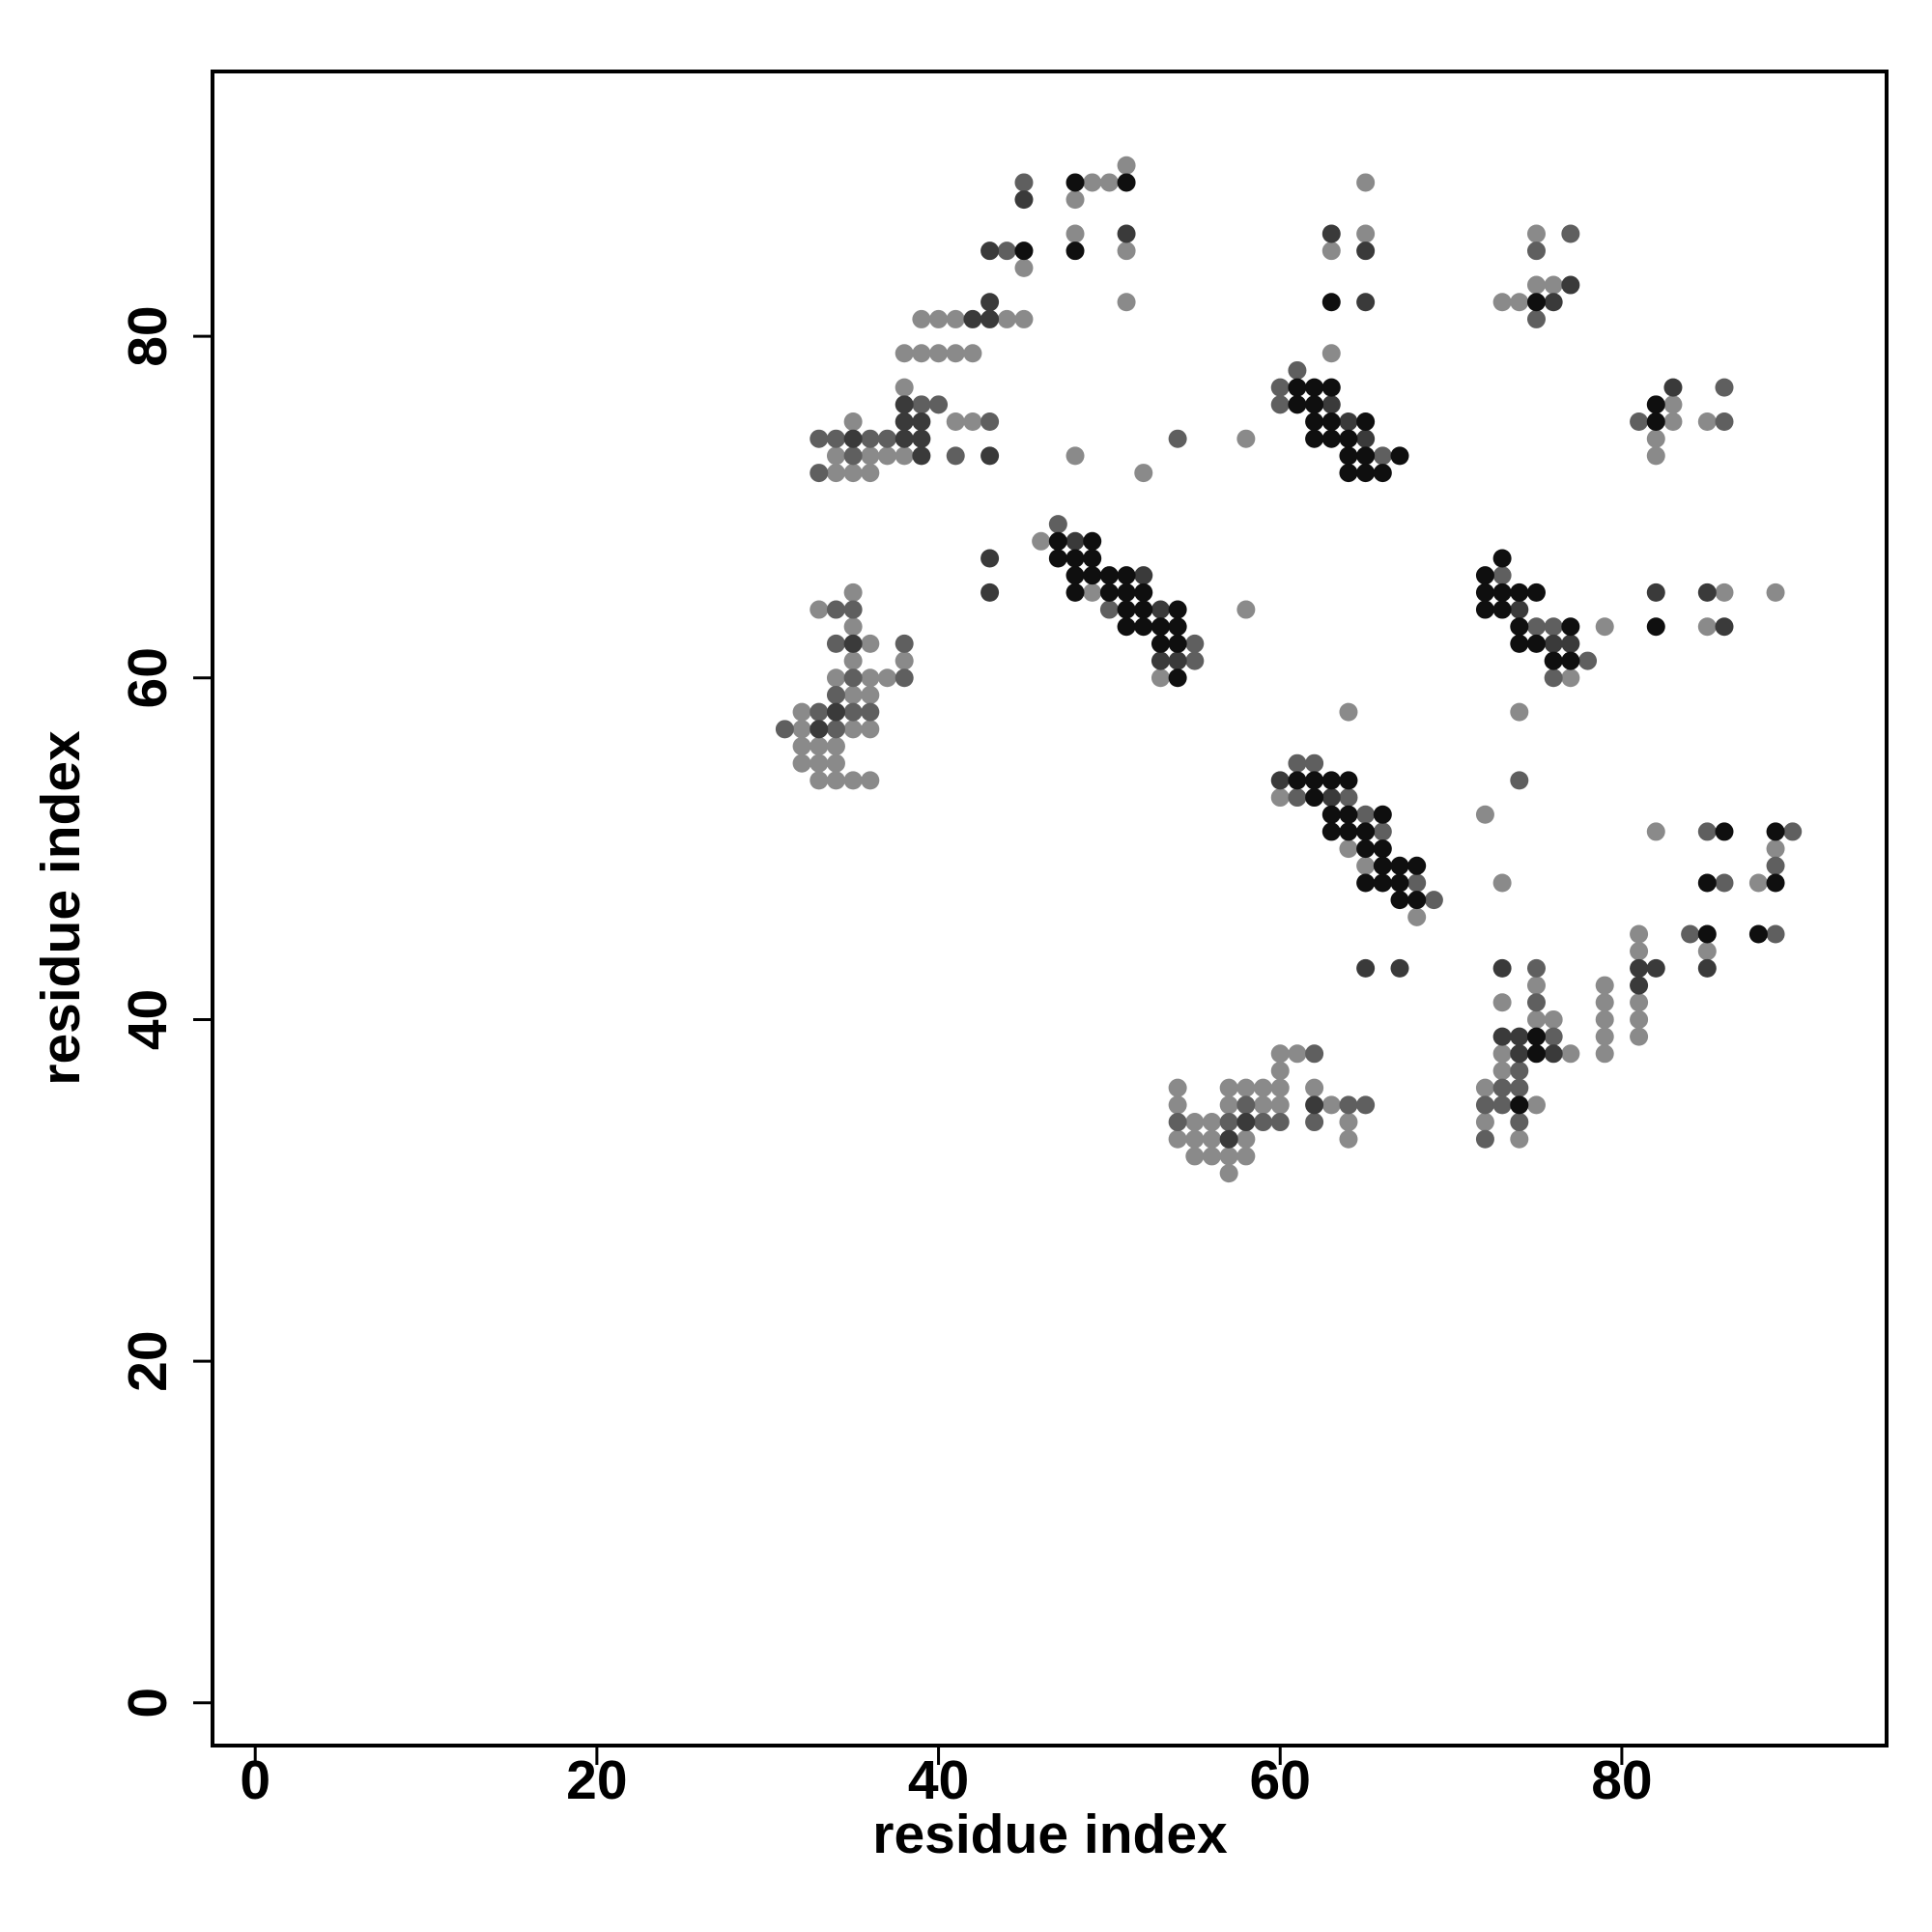 This screenshot has height=1932, width=1932. What do you see at coordinates (1280, 1780) in the screenshot?
I see `x-tick-label: 60` at bounding box center [1280, 1780].